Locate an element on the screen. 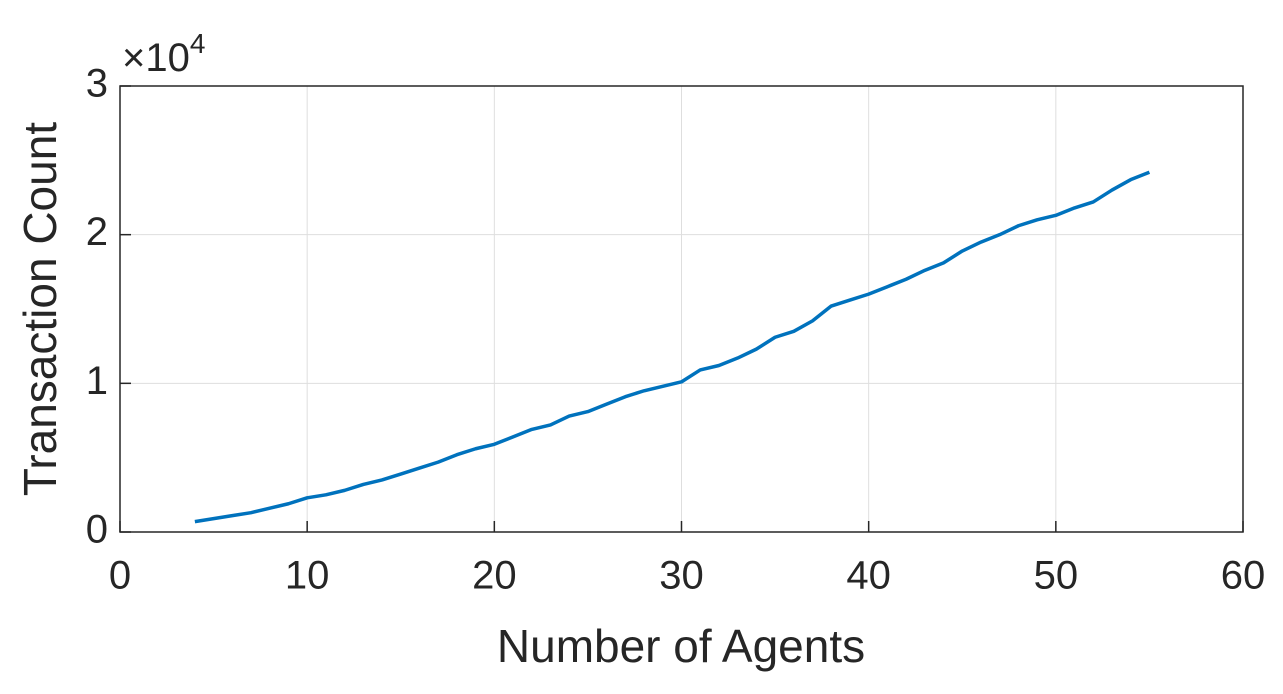  y-tick-label: 3 is located at coordinates (97, 84).